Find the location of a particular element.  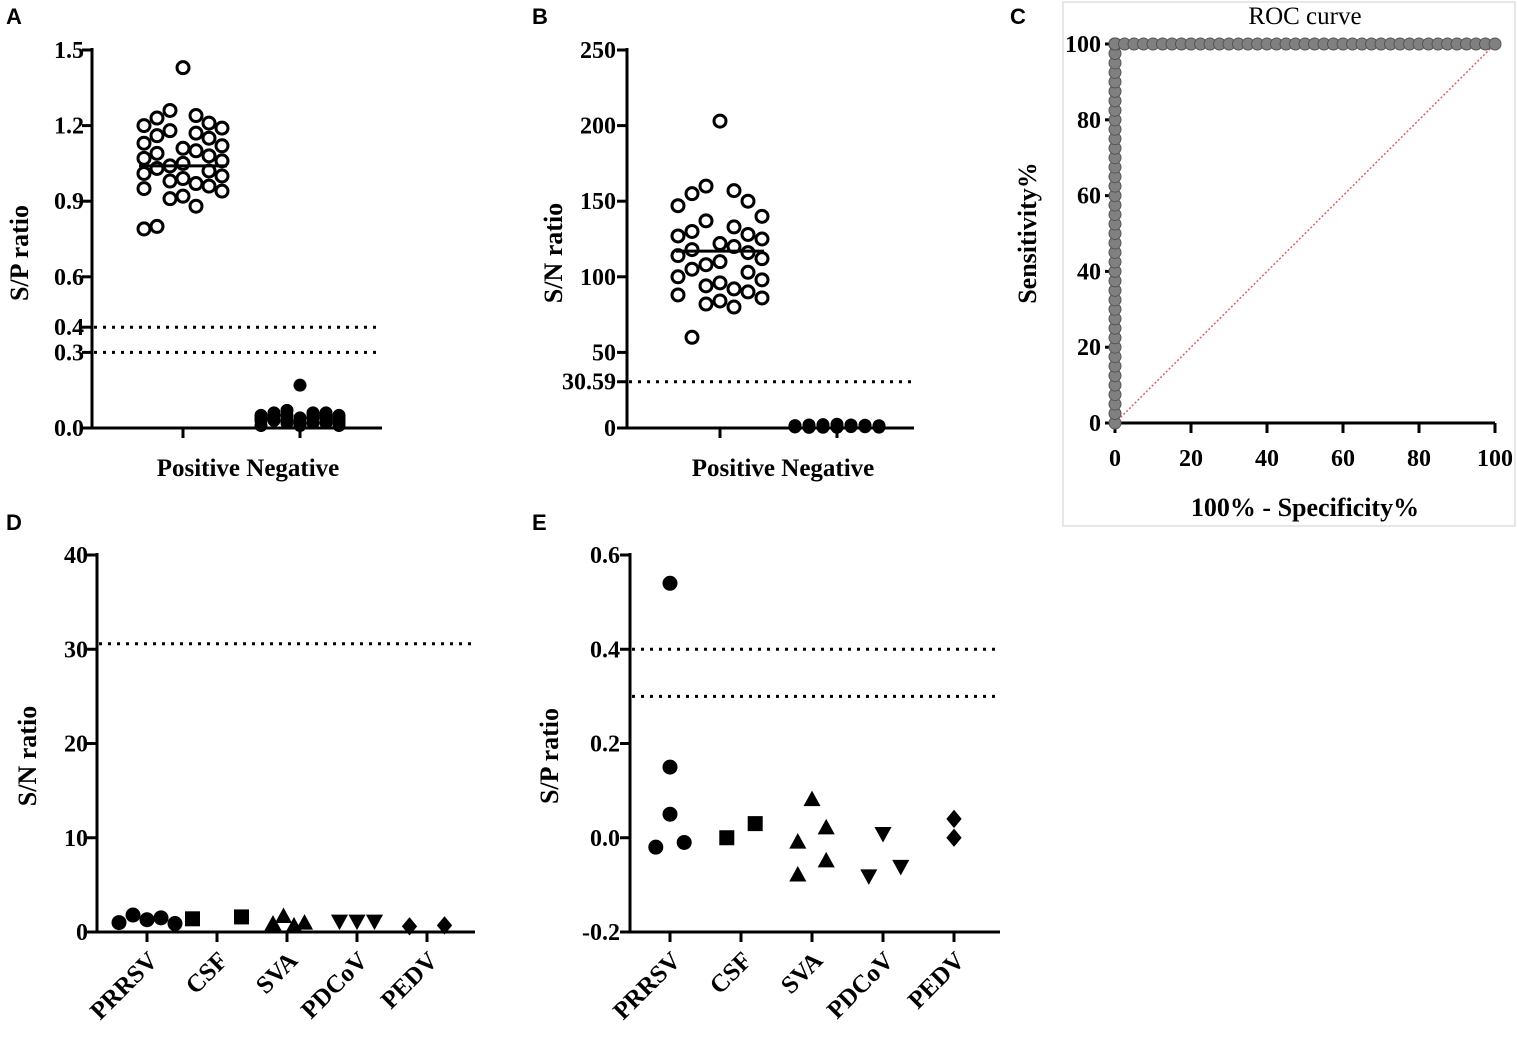

panel-letter-e: E is located at coordinates (539, 522).